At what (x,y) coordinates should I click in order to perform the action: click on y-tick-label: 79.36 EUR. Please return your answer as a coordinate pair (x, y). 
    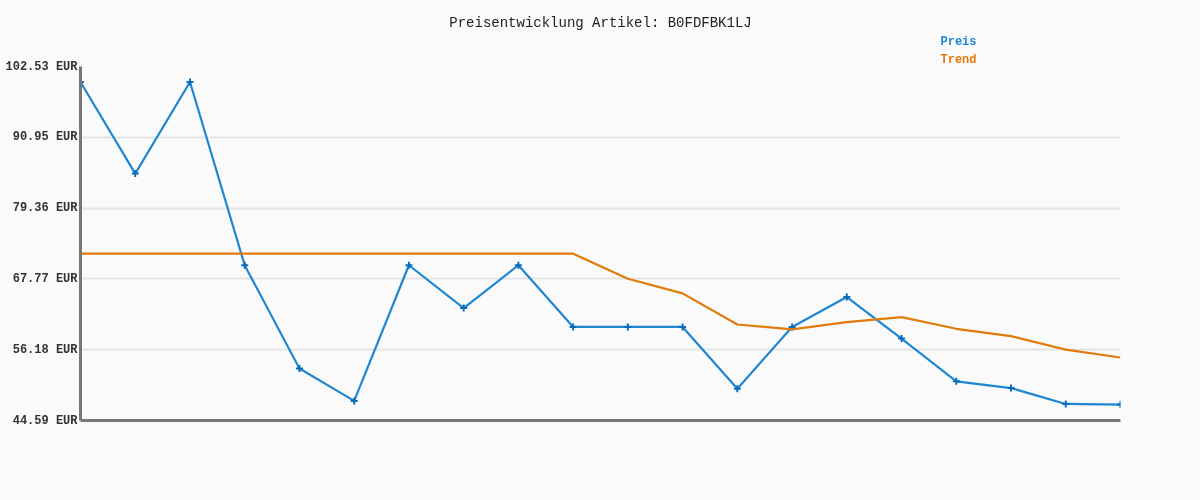
    Looking at the image, I should click on (45, 208).